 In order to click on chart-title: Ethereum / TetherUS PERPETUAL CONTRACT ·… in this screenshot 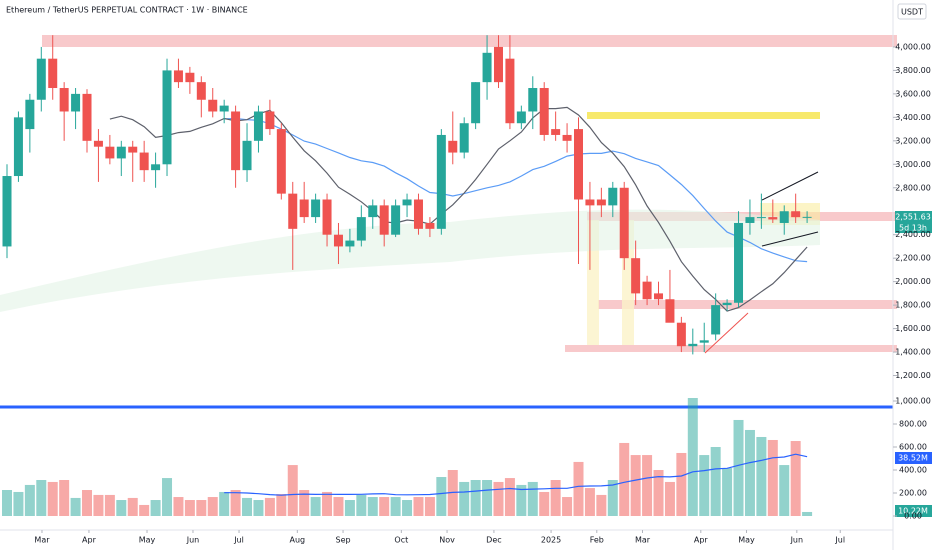, I will do `click(127, 10)`.